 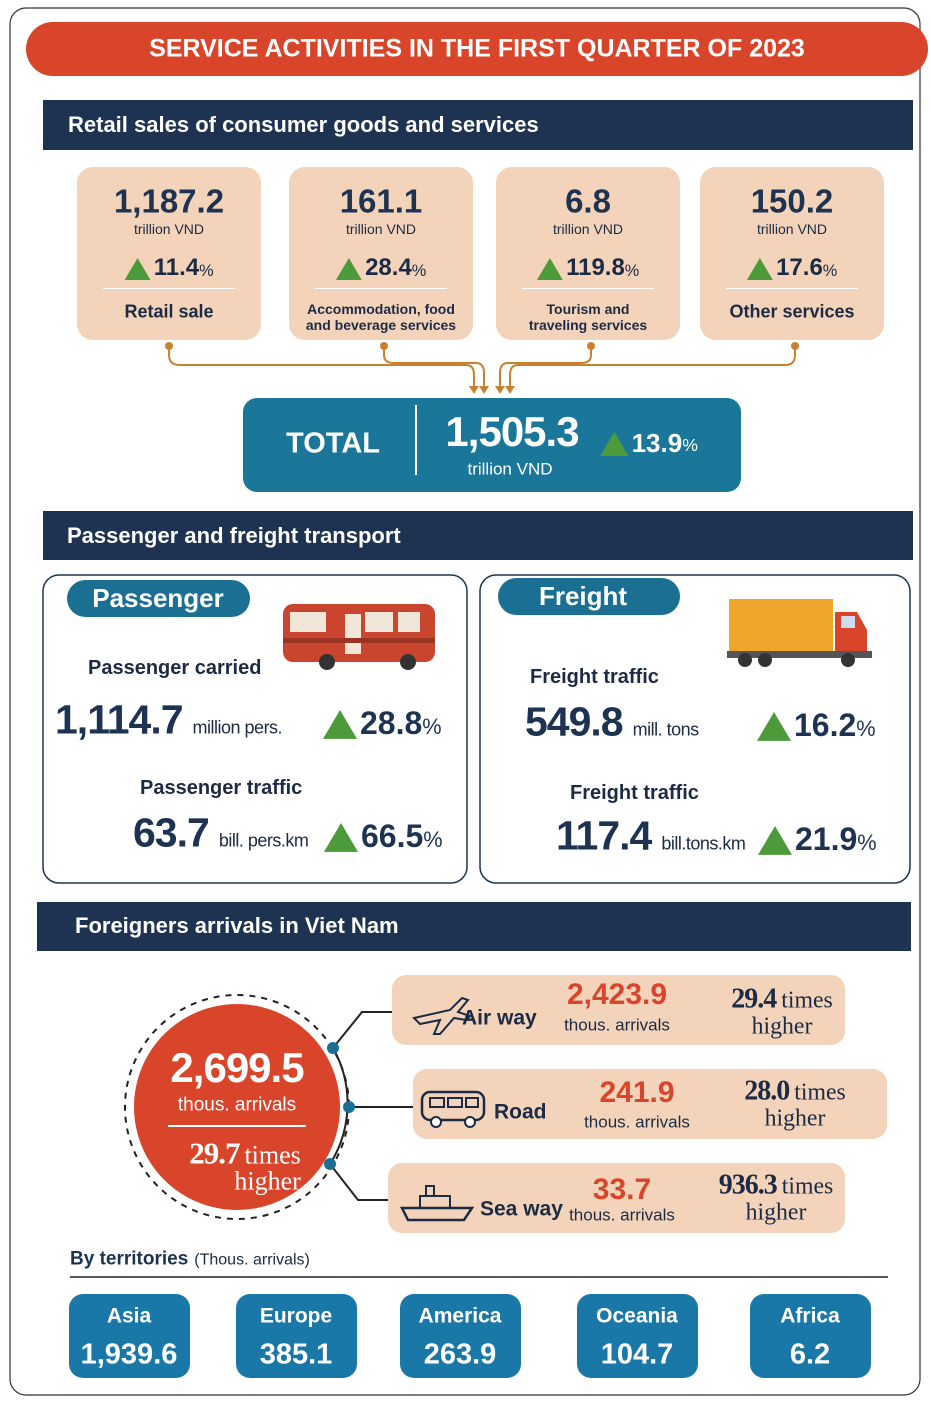 I want to click on link-dots, so click(x=339, y=1106).